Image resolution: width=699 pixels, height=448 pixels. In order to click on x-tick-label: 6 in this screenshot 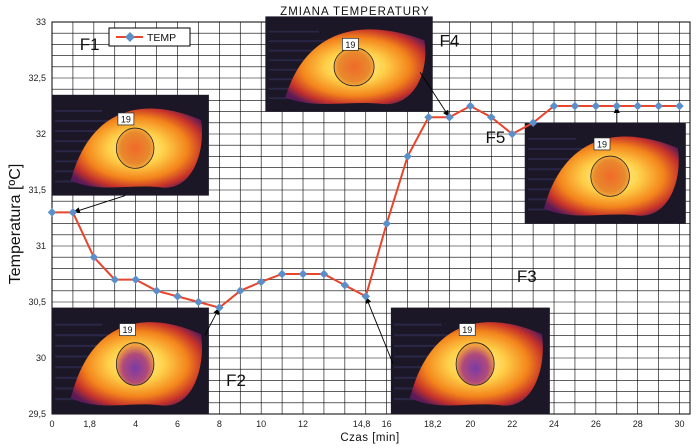, I will do `click(177, 424)`.